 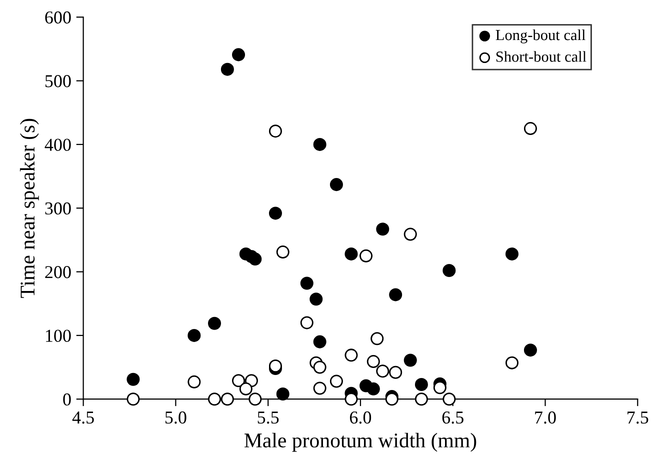 What do you see at coordinates (67, 399) in the screenshot?
I see `y-tick-label: 0` at bounding box center [67, 399].